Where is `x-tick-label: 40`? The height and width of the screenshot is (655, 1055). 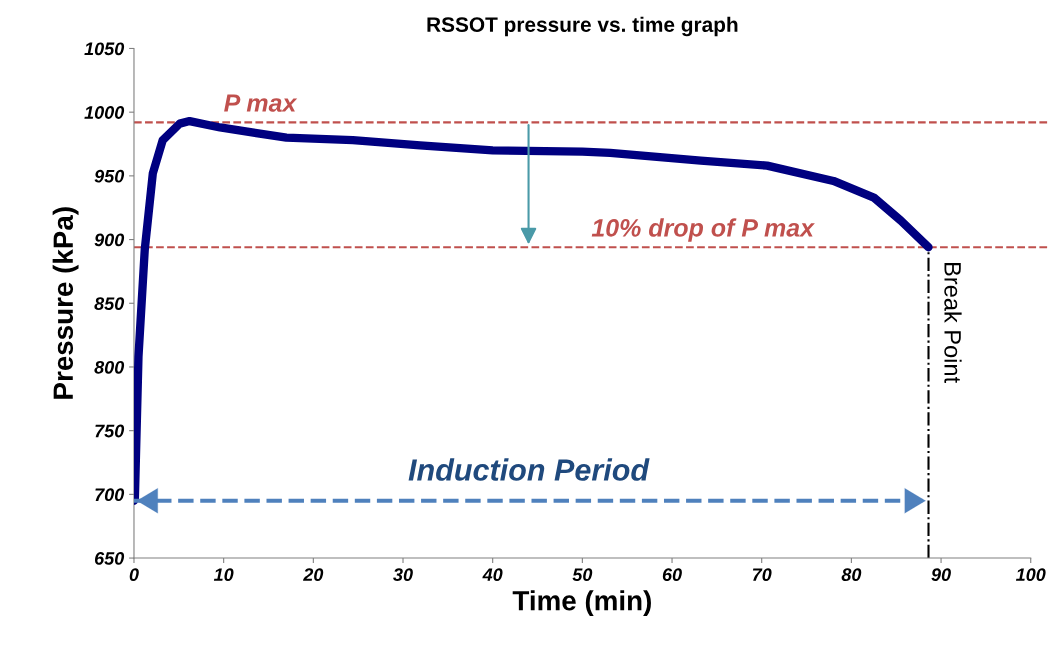 x-tick-label: 40 is located at coordinates (492, 575).